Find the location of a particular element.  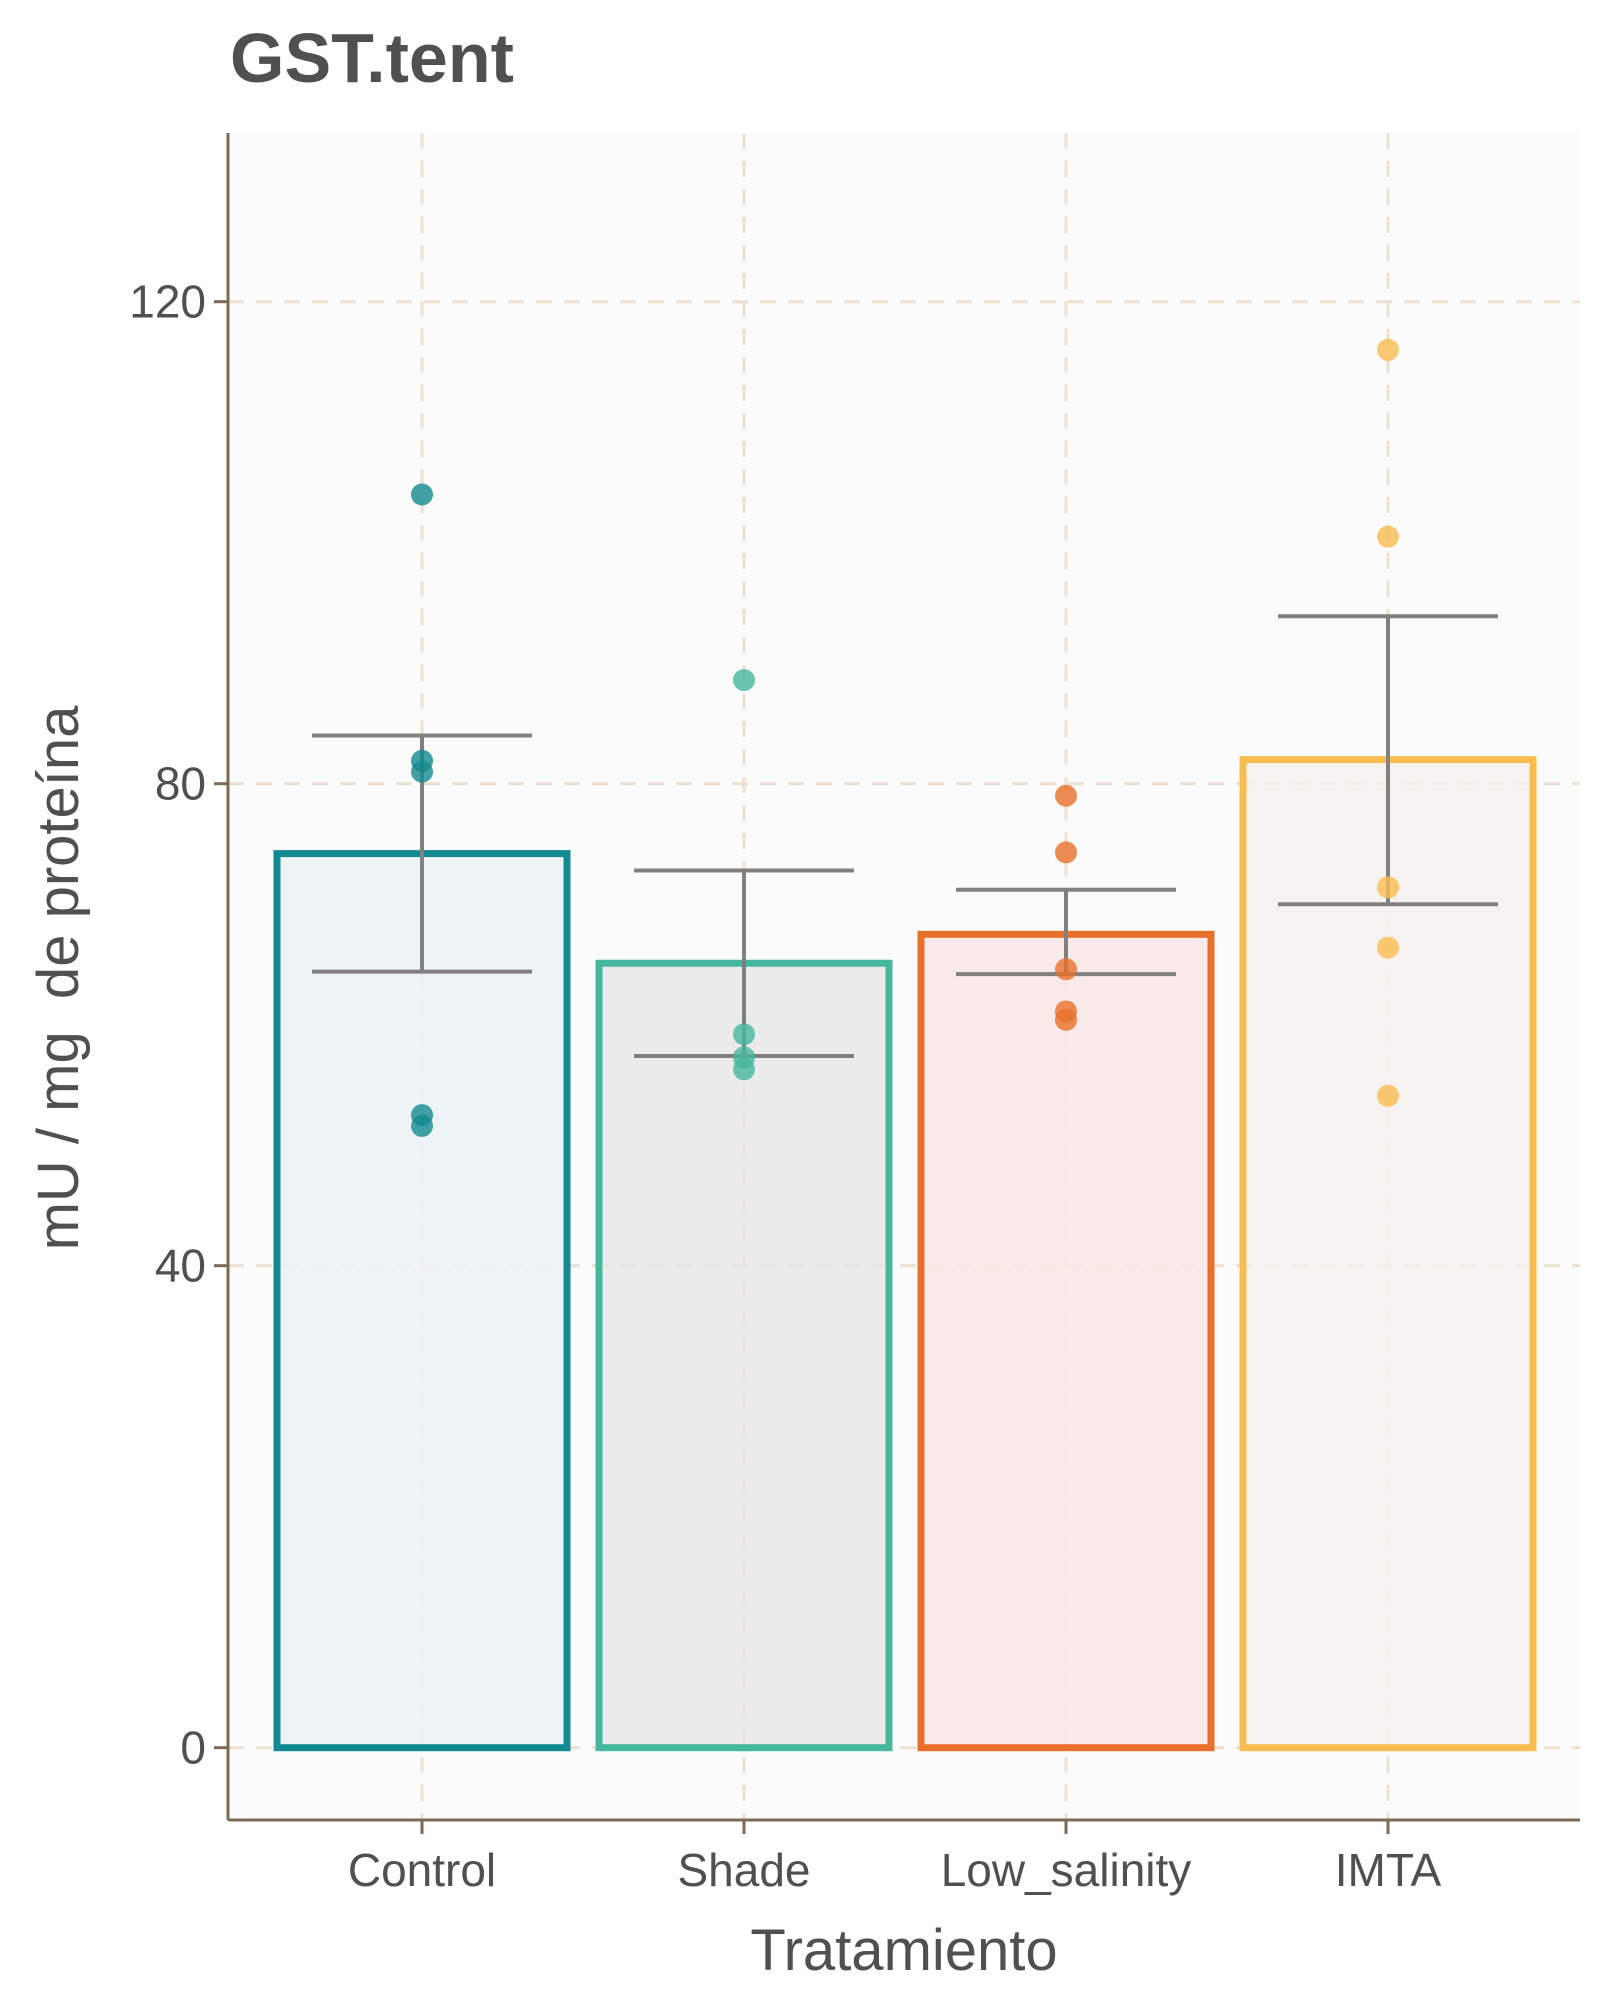

x-ticks: Control Shade Low_salinity IMTA is located at coordinates (895, 1858).